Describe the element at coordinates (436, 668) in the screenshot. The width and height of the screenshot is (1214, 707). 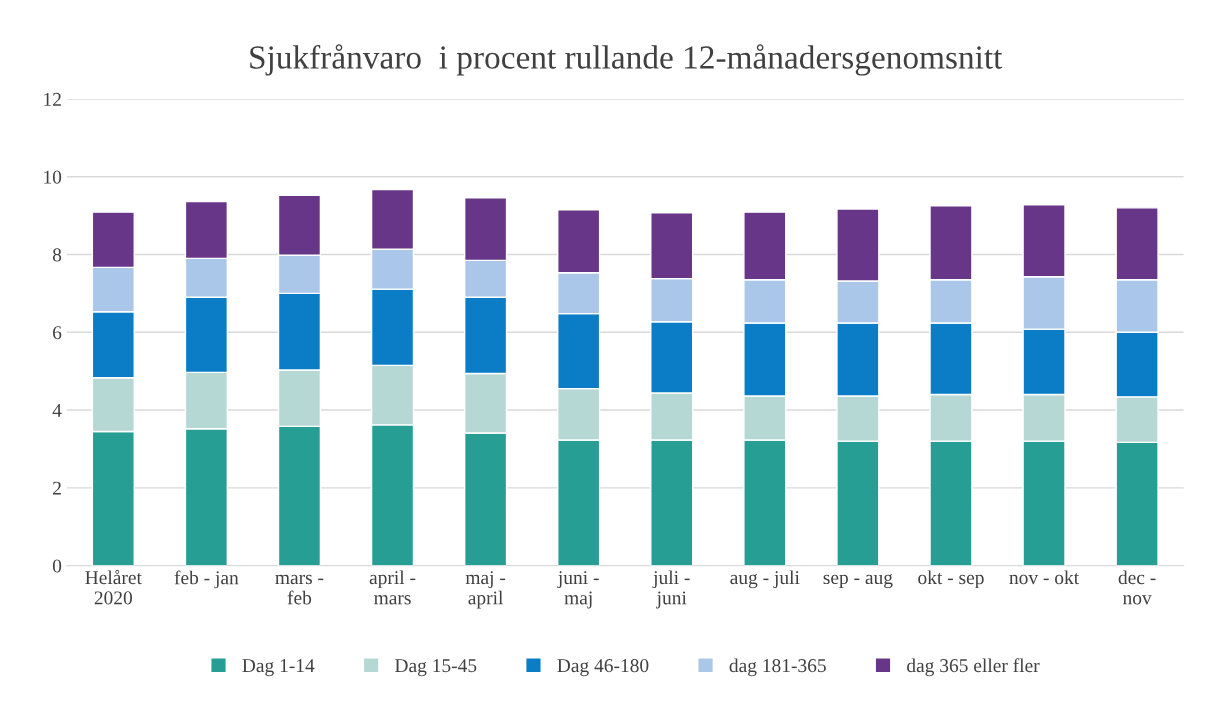
I see `legend-label: Dag 15-45` at that location.